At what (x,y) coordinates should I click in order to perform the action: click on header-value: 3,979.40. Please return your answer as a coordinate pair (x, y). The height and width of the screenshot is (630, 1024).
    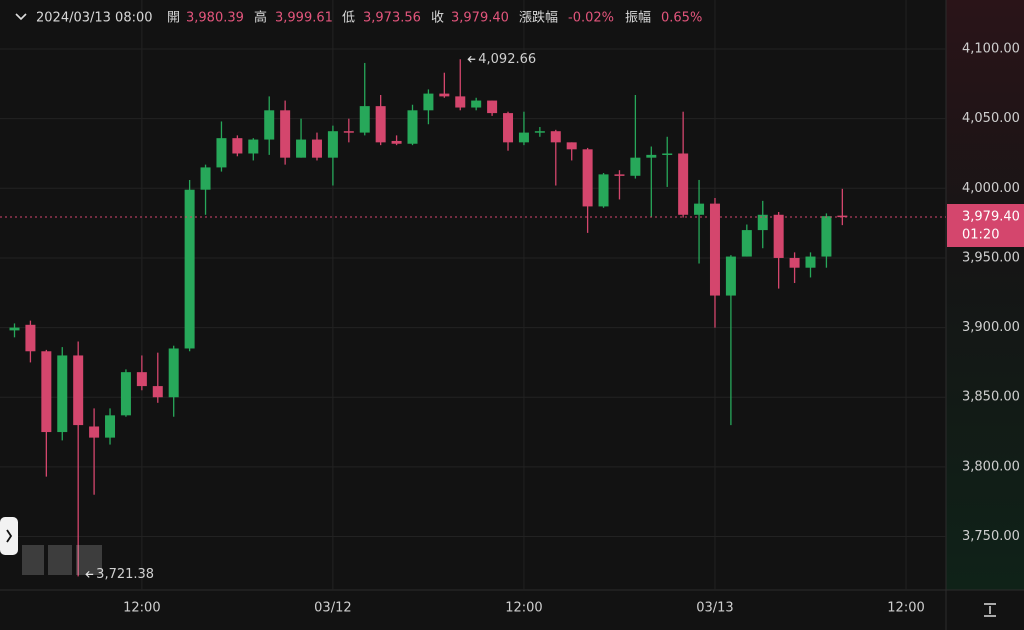
    Looking at the image, I should click on (480, 18).